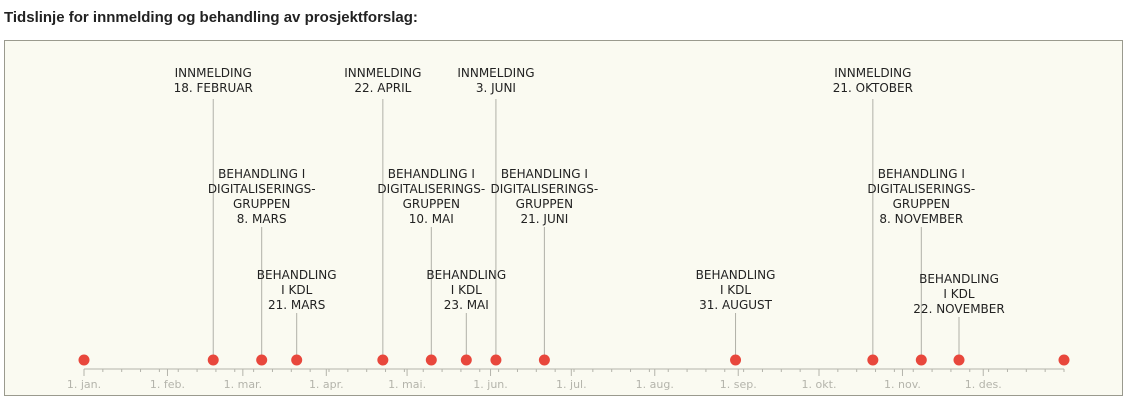 Image resolution: width=1140 pixels, height=408 pixels. I want to click on axis-tick-label: 1. apr., so click(326, 384).